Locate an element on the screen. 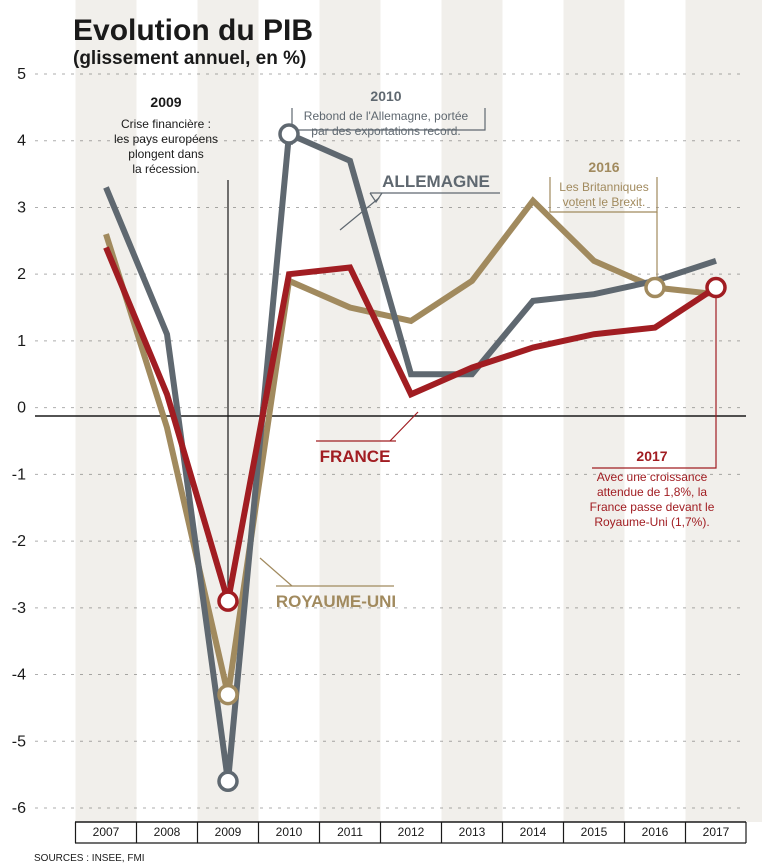 This screenshot has height=866, width=762. annotation-2016: 2016 Les Britanniques votent le Brexit. is located at coordinates (603, 184).